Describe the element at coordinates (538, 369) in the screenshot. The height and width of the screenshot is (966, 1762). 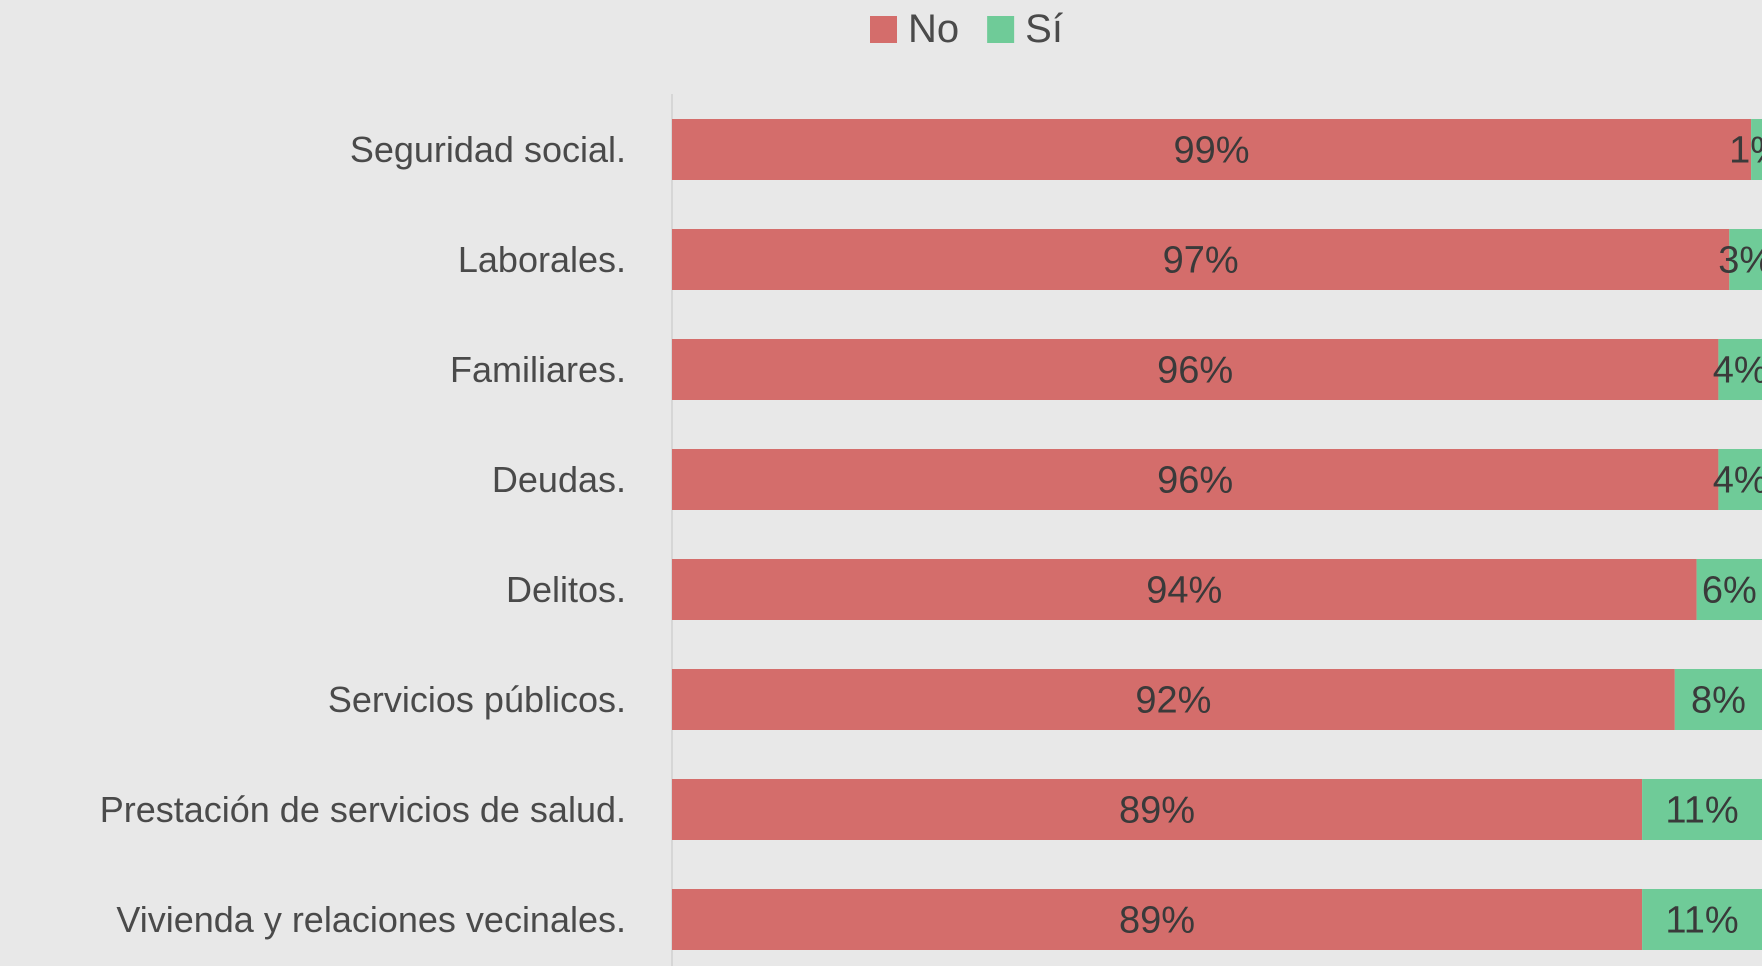
I see `category-label: Familiares.` at that location.